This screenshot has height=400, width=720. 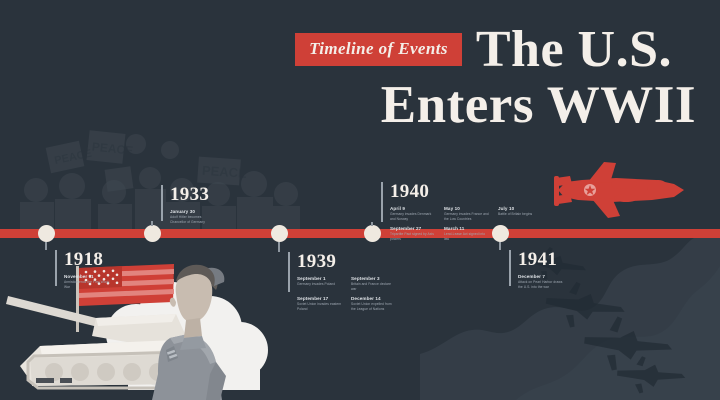 I want to click on event-date: May 10, so click(x=452, y=208).